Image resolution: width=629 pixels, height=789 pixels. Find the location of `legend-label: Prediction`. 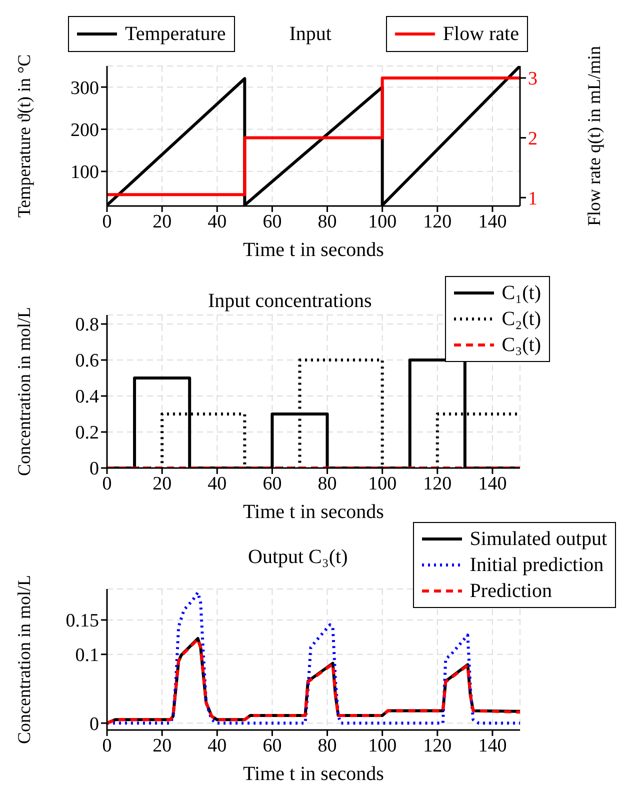

legend-label: Prediction is located at coordinates (511, 591).